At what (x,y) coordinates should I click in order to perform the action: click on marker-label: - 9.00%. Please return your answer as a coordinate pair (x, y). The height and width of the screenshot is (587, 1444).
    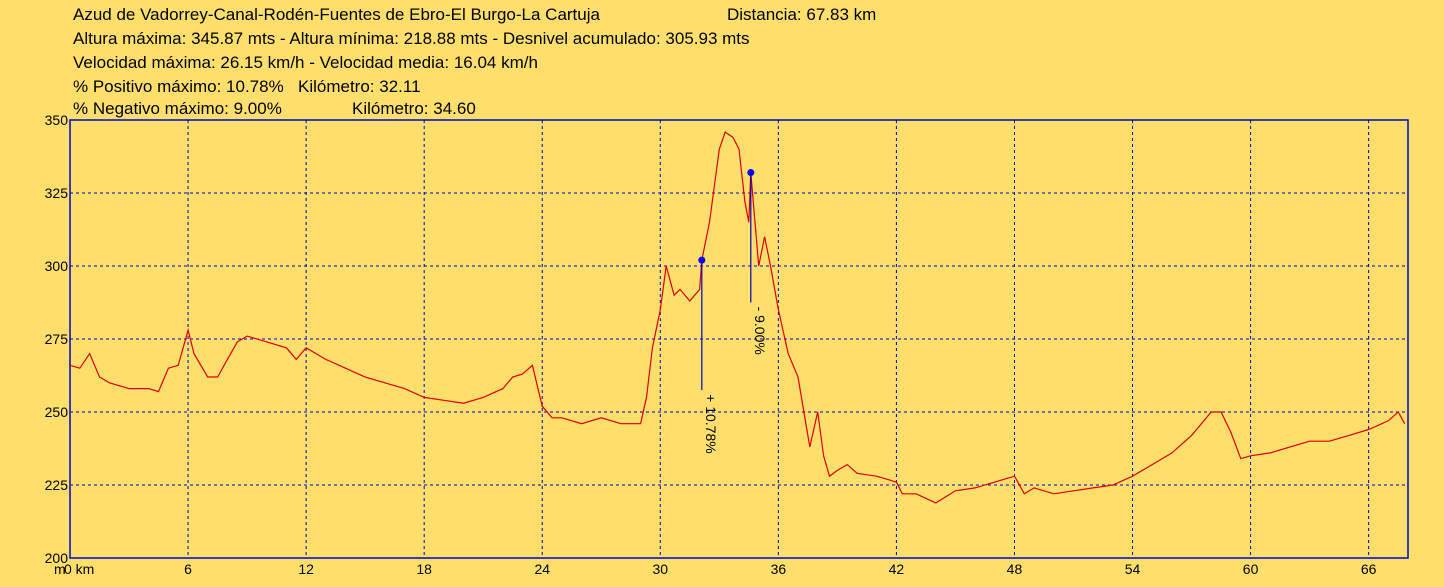
    Looking at the image, I should click on (760, 331).